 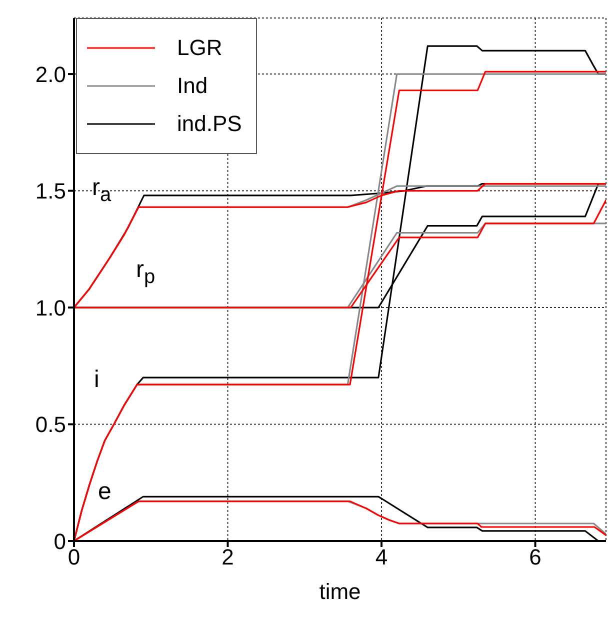 What do you see at coordinates (146, 273) in the screenshot?
I see `annotation: r$_{p}$` at bounding box center [146, 273].